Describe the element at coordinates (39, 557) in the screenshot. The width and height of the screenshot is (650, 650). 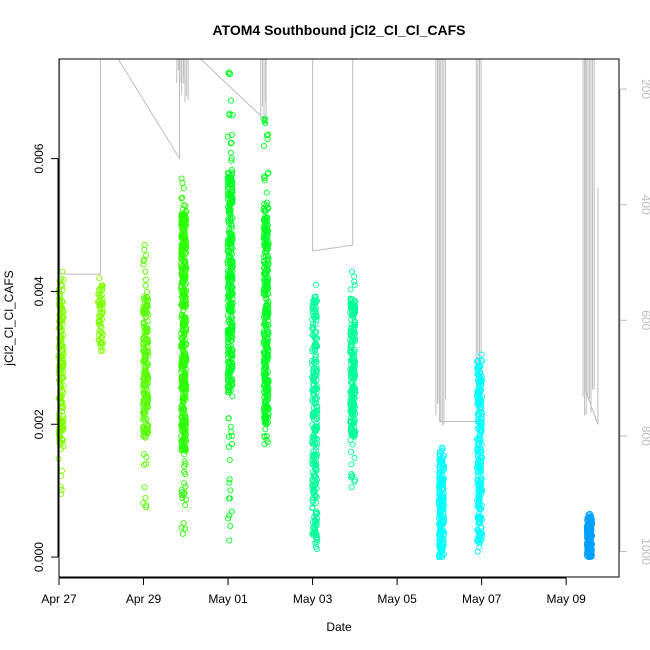
I see `y-tick-label: 0.000` at that location.